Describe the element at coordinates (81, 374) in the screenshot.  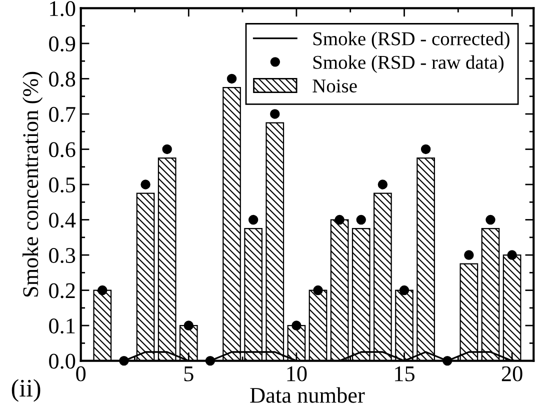
I see `x-tick-label: 0` at that location.